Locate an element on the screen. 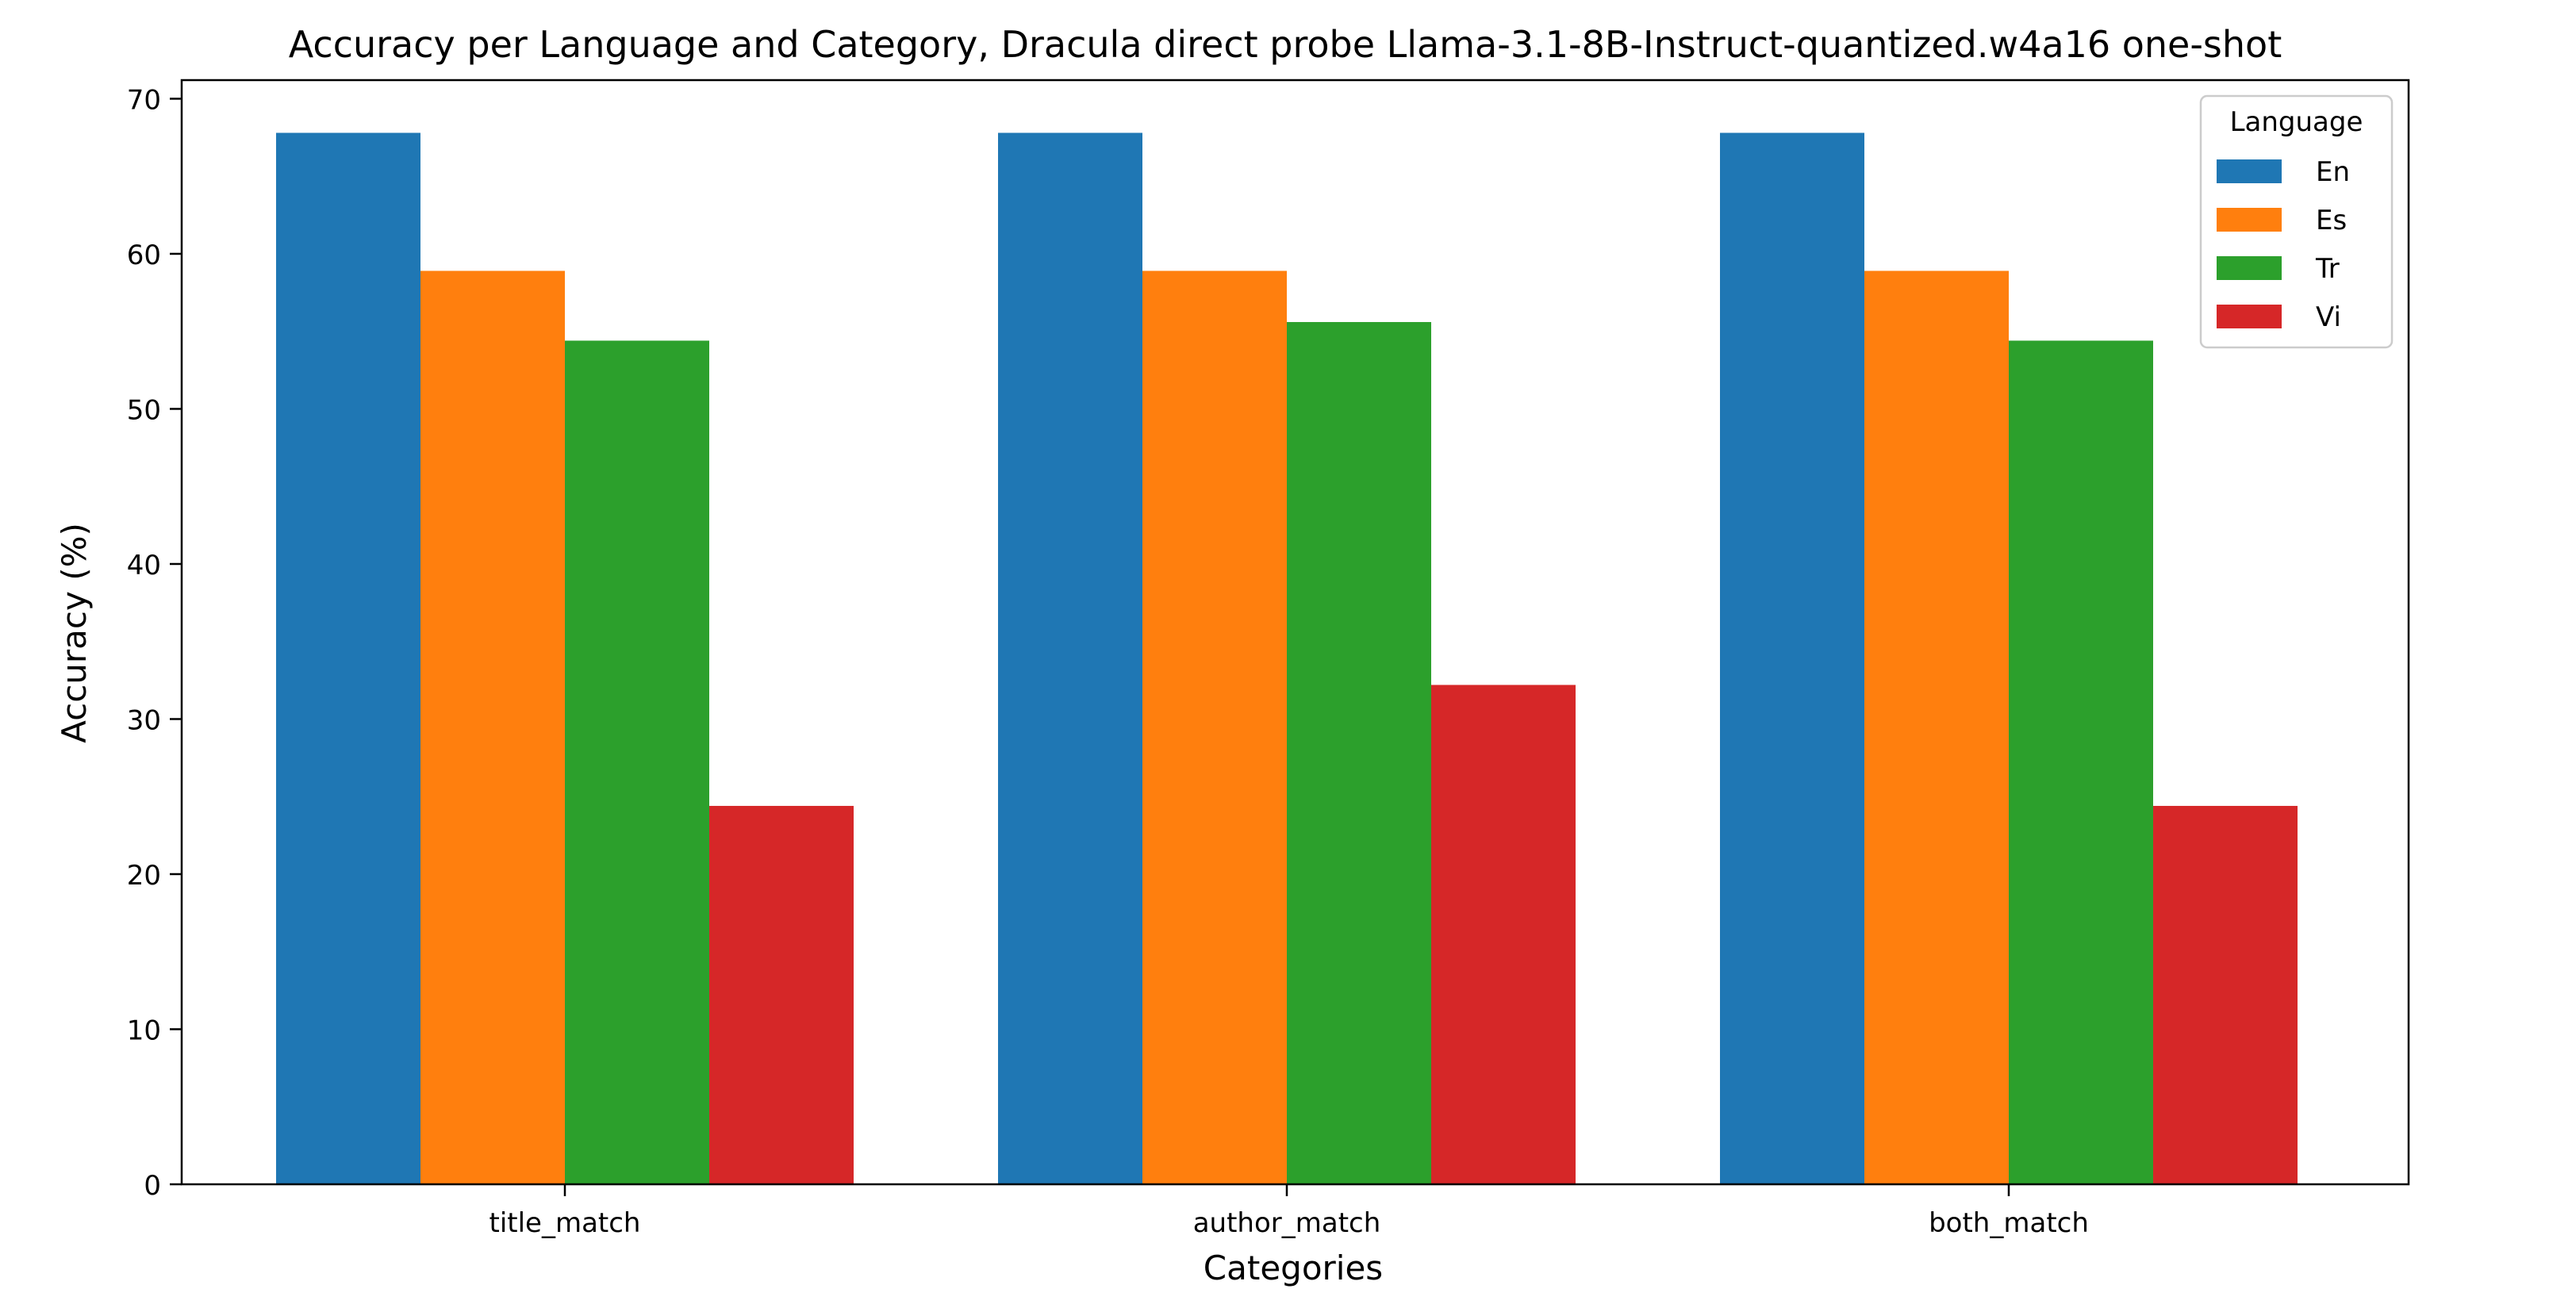 The image size is (2576, 1312). bar-es-both-match is located at coordinates (1936, 727).